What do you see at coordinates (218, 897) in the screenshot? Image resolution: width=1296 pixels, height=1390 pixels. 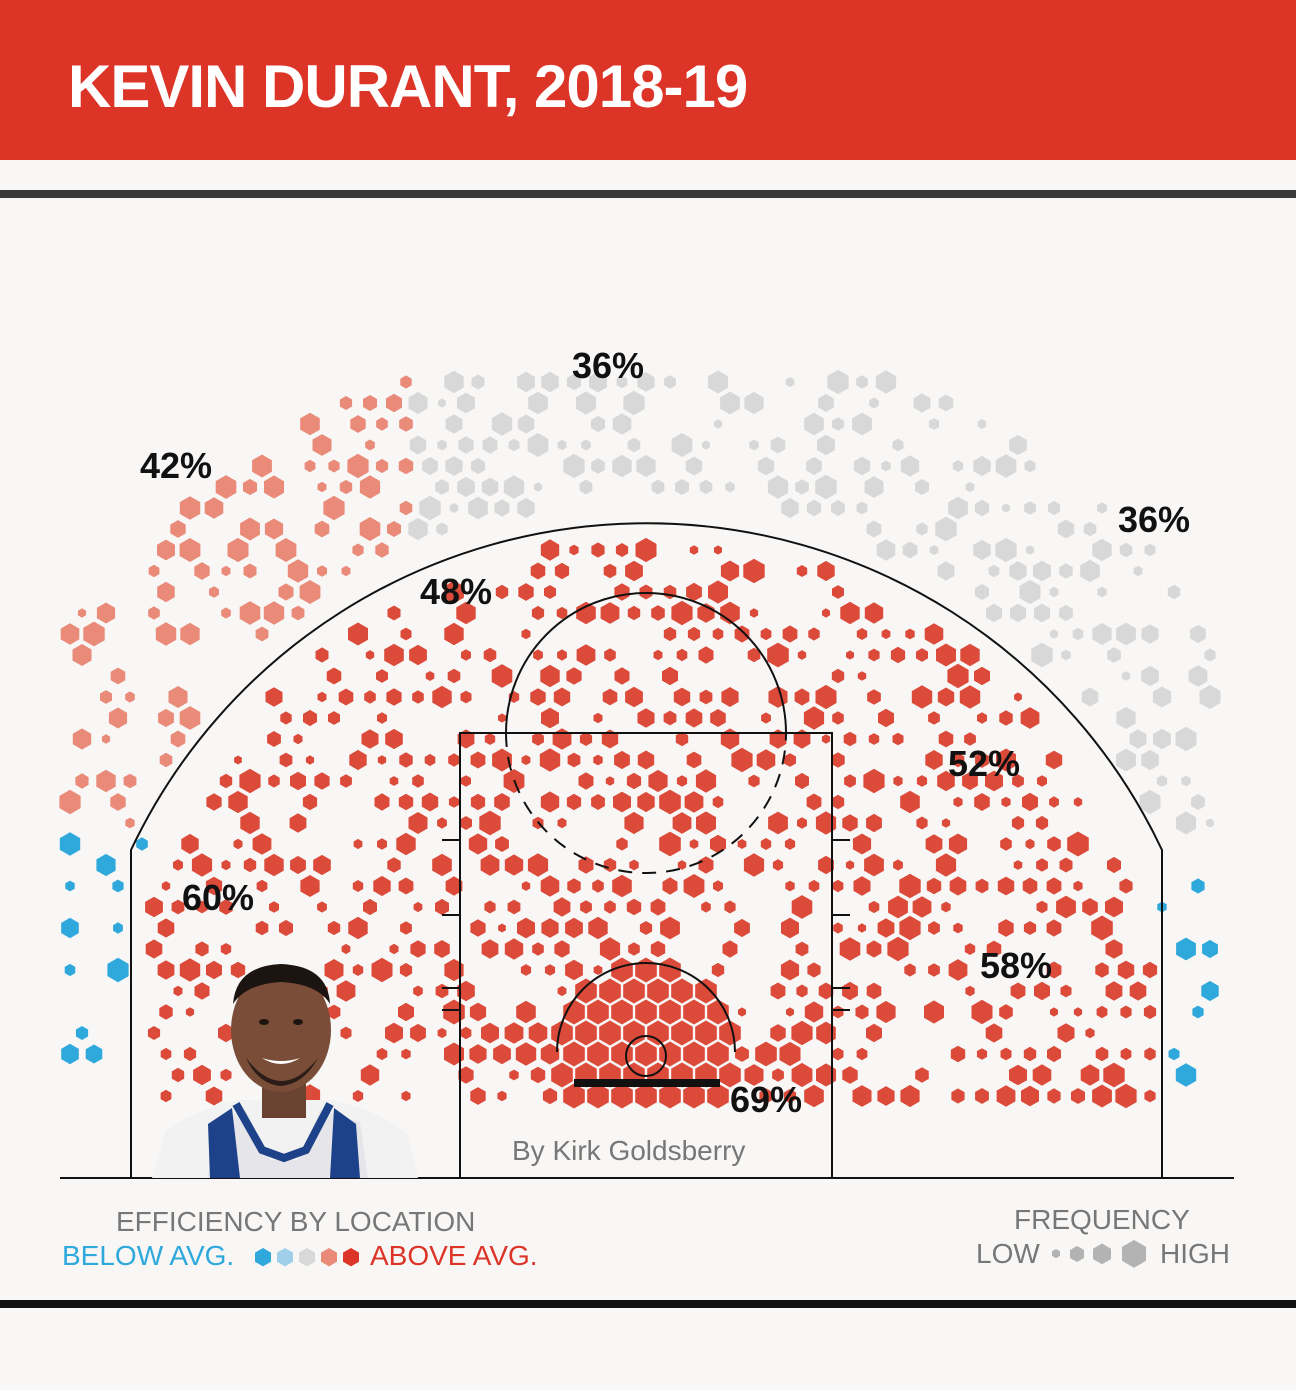 I see `zone-label-left-baseline: 60%` at bounding box center [218, 897].